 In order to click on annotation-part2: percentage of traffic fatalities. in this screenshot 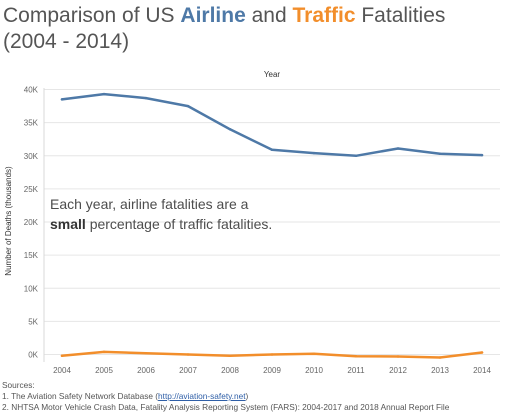, I will do `click(179, 224)`.